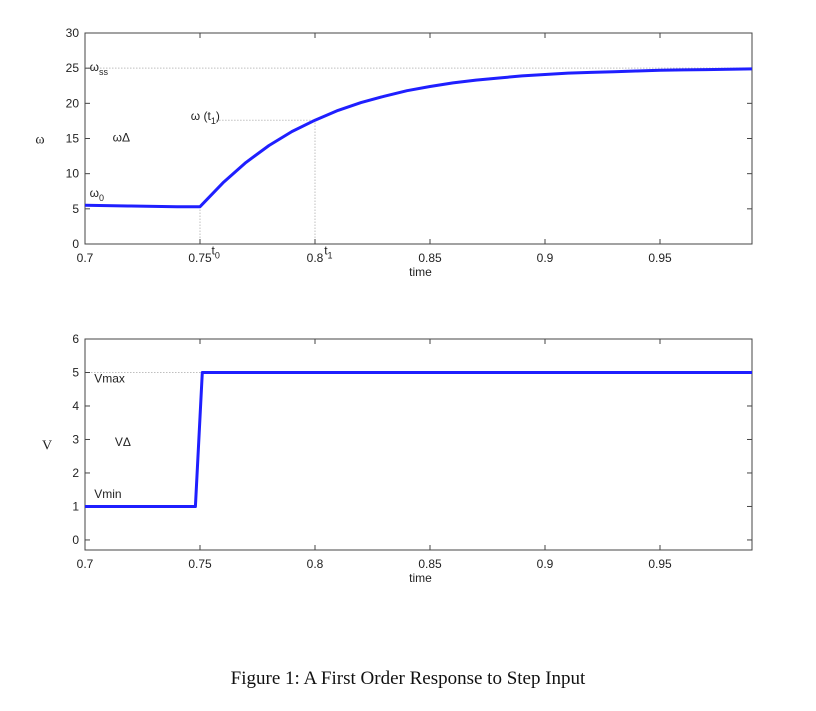 This screenshot has width=816, height=711. Describe the element at coordinates (97, 194) in the screenshot. I see `annotation-label: ω0` at that location.